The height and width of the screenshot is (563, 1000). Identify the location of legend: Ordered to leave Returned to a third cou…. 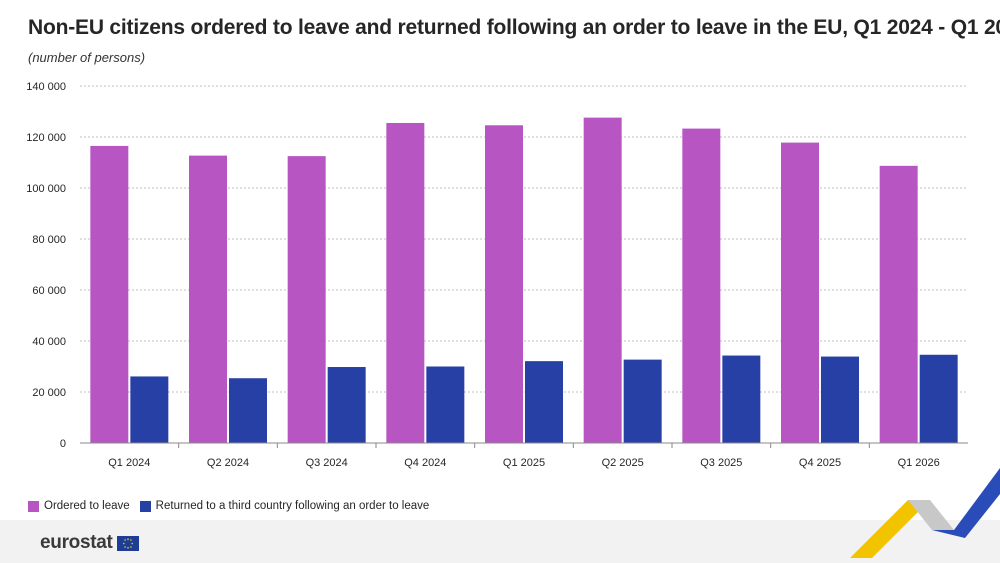
(233, 506).